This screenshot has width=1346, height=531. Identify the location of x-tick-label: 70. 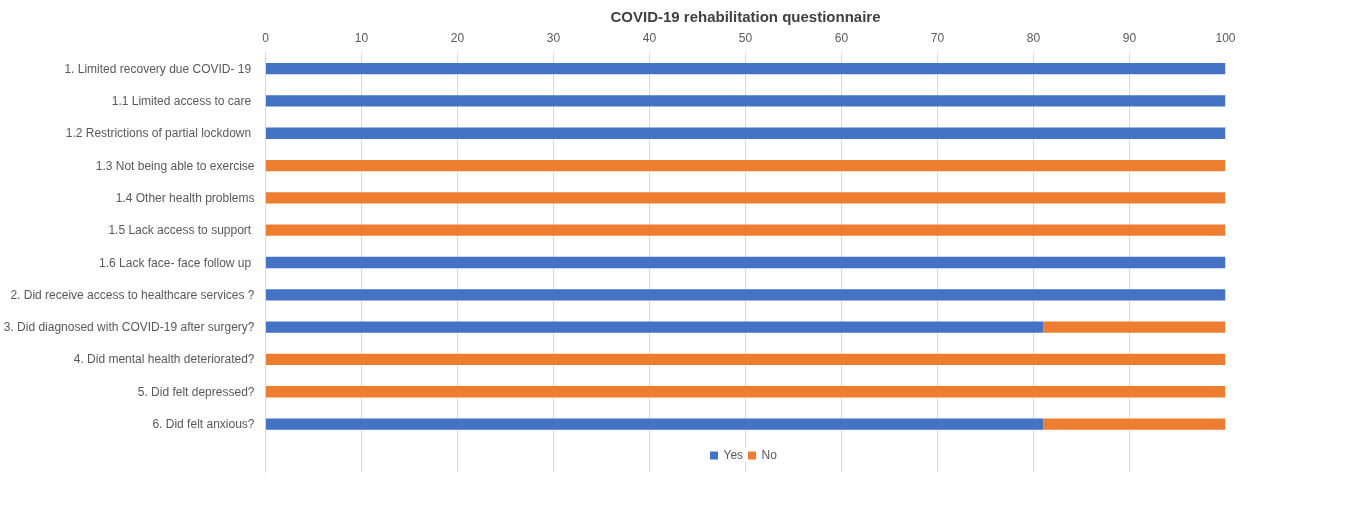
(937, 37).